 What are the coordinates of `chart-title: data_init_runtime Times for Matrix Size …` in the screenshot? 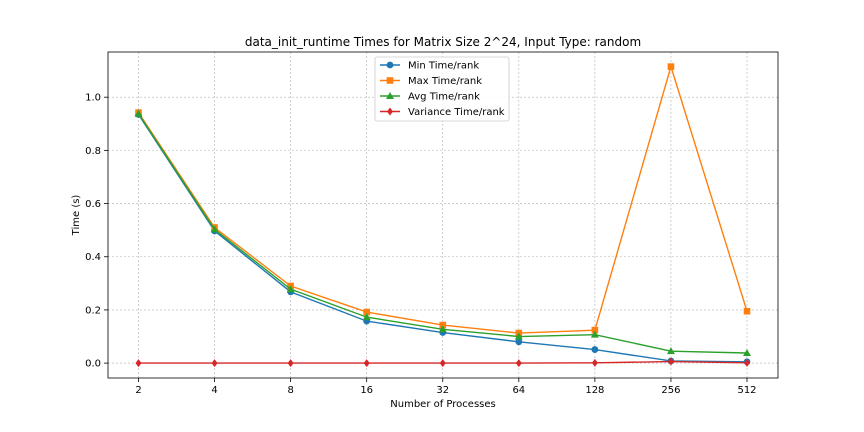 It's located at (443, 42).